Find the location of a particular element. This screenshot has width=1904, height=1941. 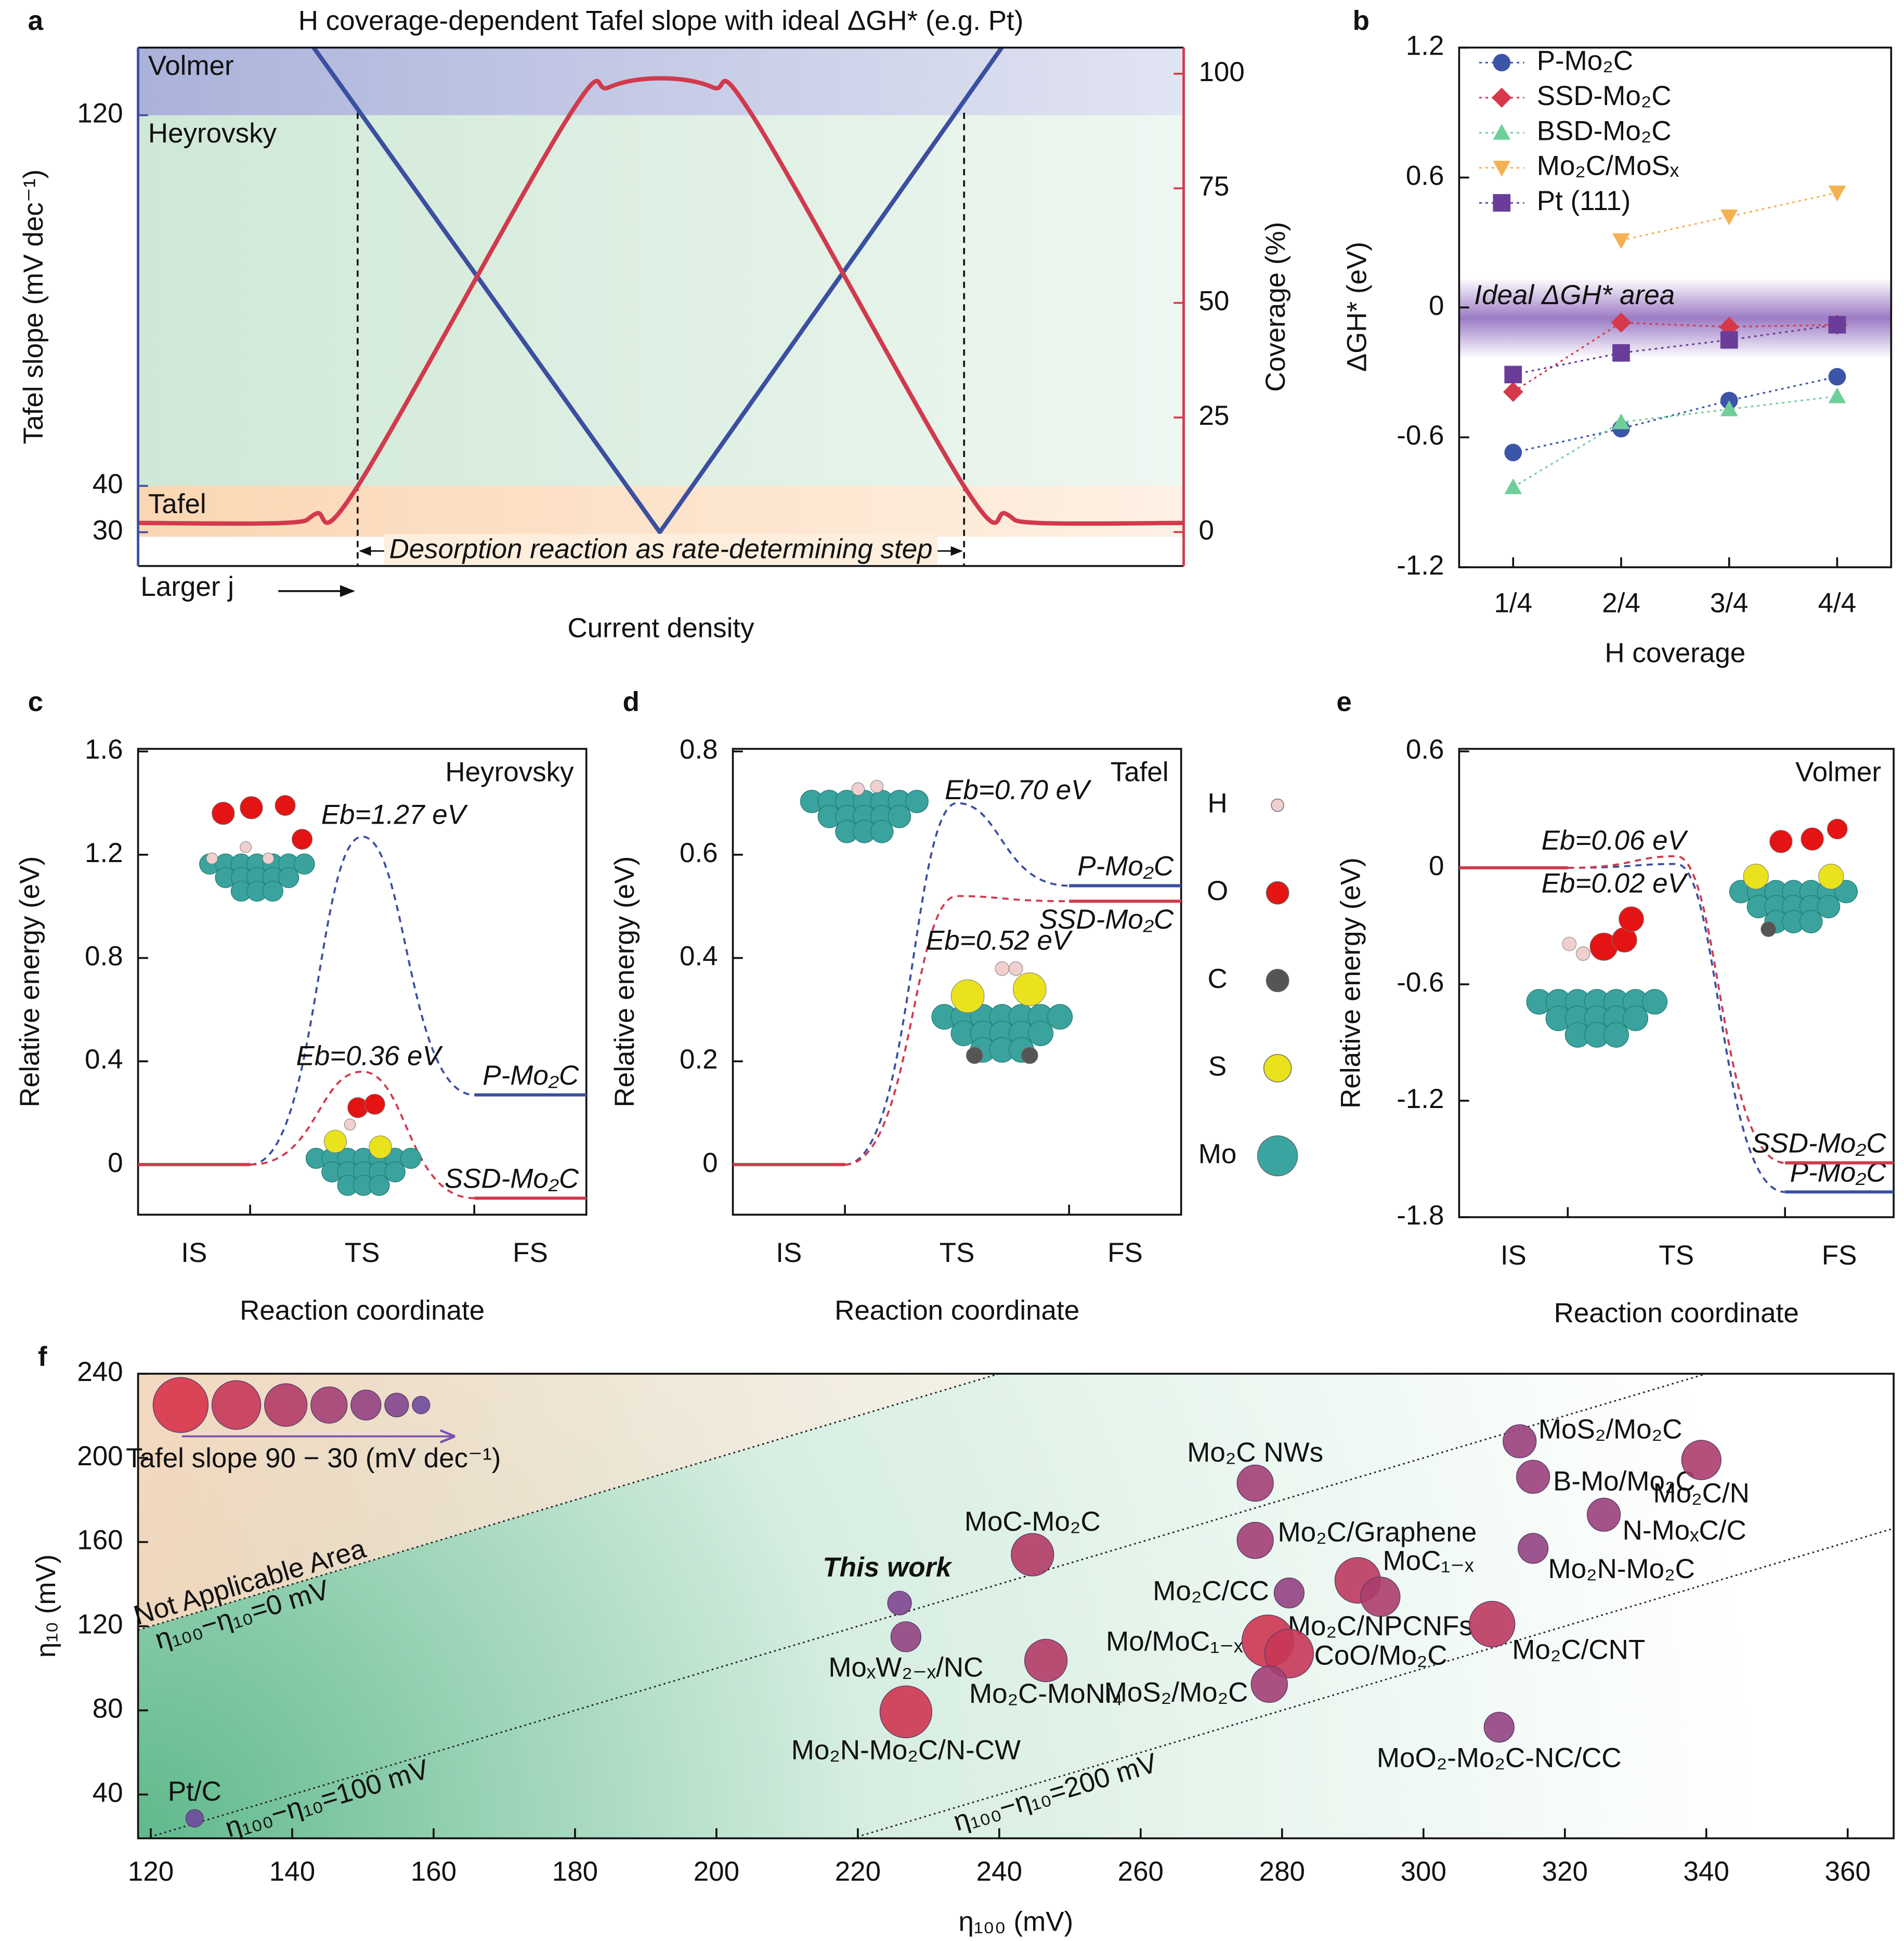

value-label: Eb=0.06 eV is located at coordinates (1615, 840).